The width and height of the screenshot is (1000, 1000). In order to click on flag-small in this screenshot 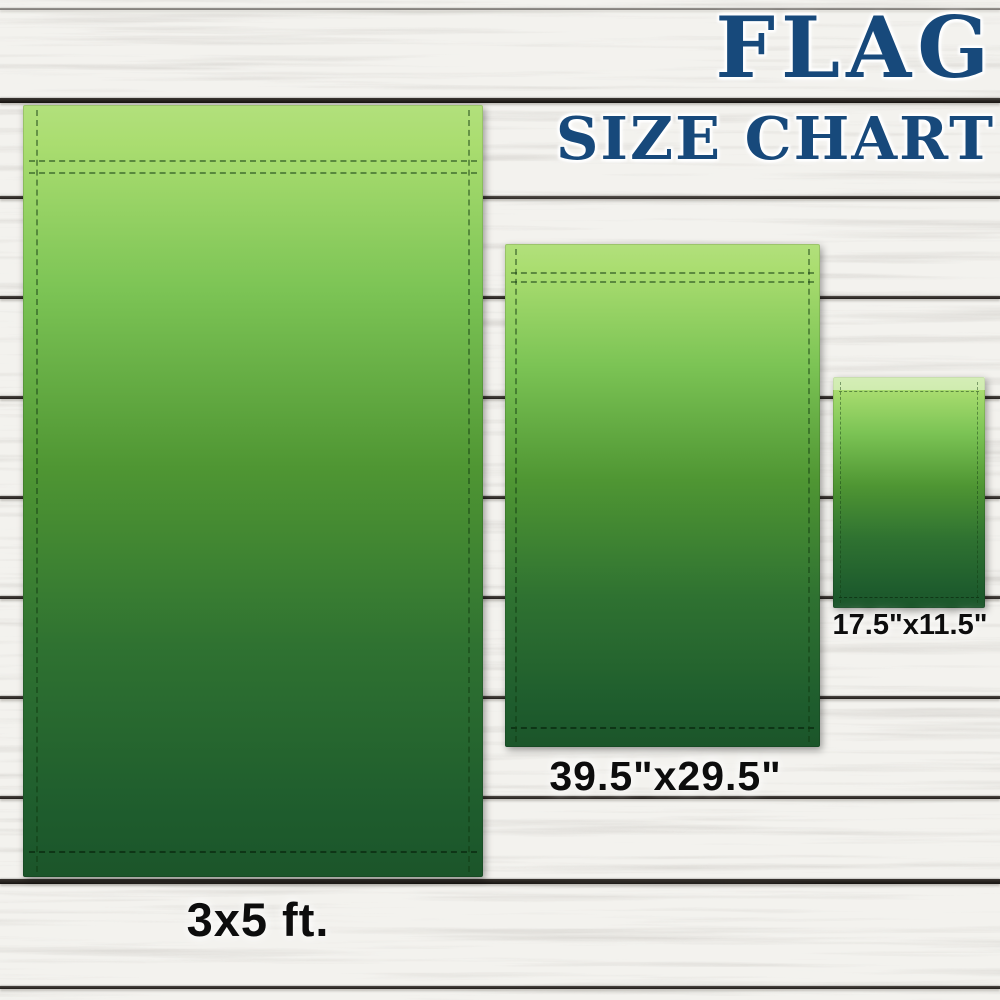, I will do `click(909, 492)`.